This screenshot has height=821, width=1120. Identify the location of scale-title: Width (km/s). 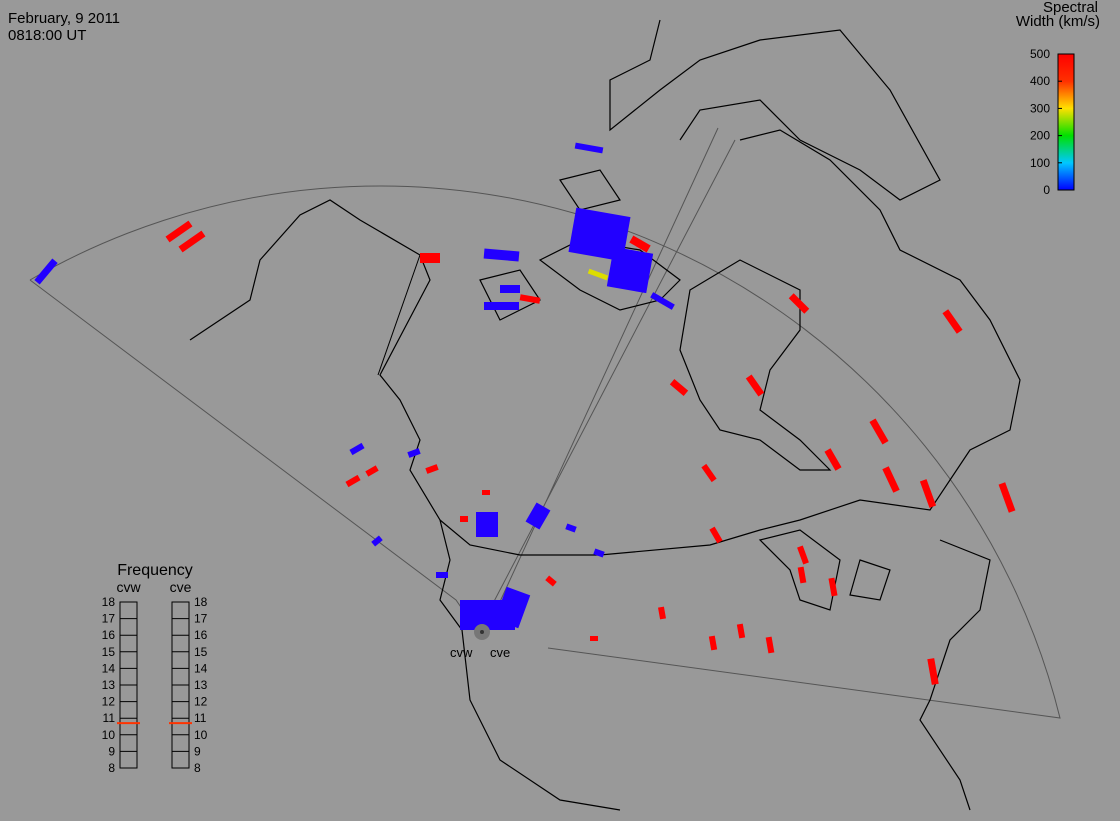
(1058, 21).